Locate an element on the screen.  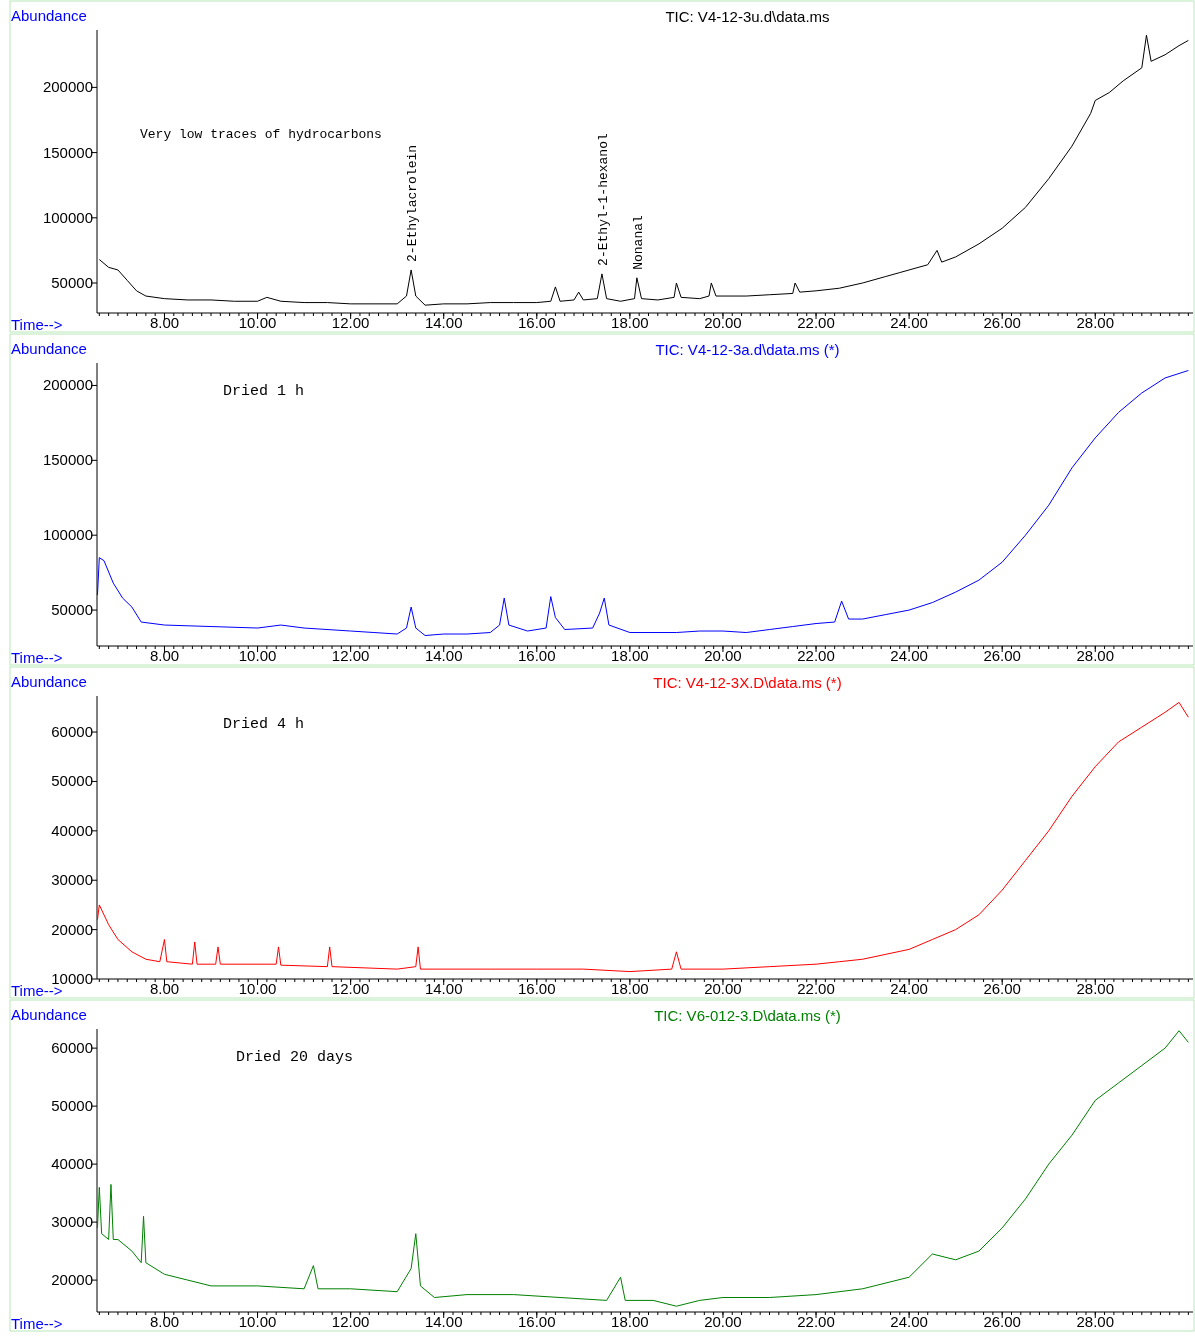
annotation: Nonanal is located at coordinates (638, 242).